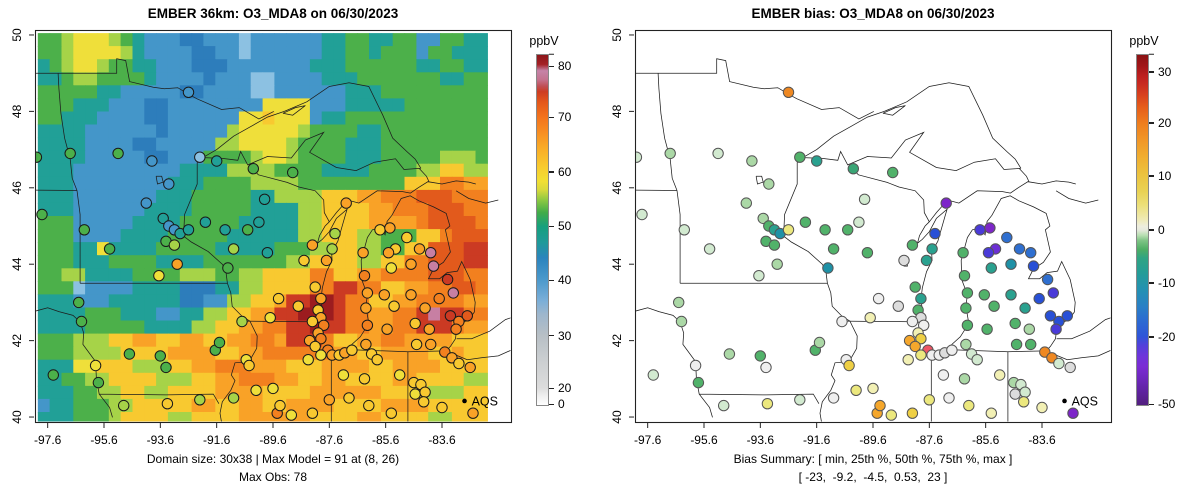 This screenshot has width=1200, height=502. What do you see at coordinates (930, 440) in the screenshot?
I see `x-tick-label: -87.6` at bounding box center [930, 440].